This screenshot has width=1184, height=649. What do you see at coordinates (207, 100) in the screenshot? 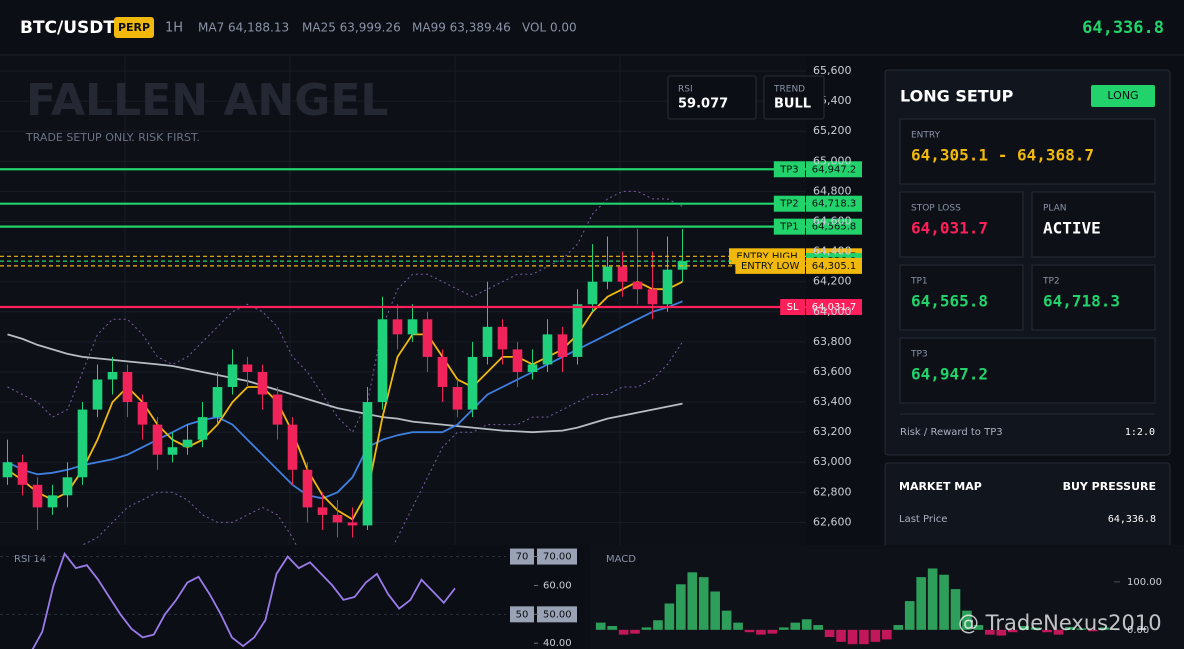
I see `watermark-title: FALLEN ANGEL` at bounding box center [207, 100].